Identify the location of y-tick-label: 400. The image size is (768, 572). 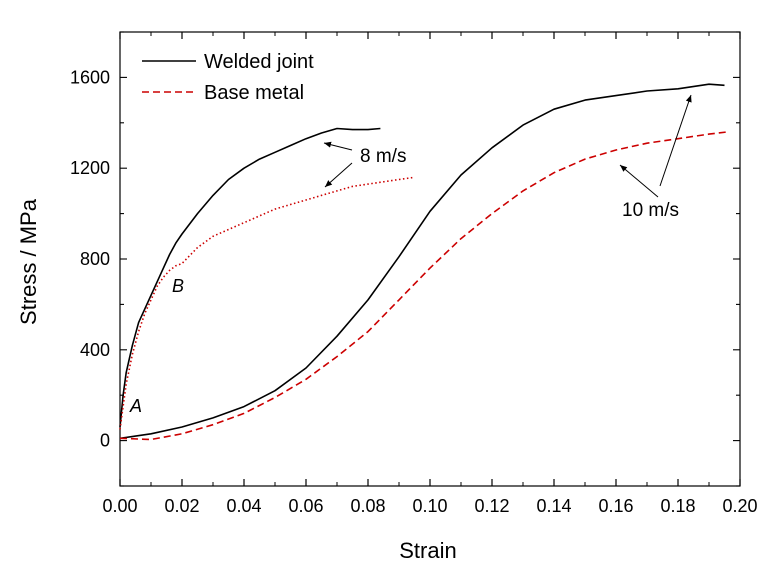
(95, 350).